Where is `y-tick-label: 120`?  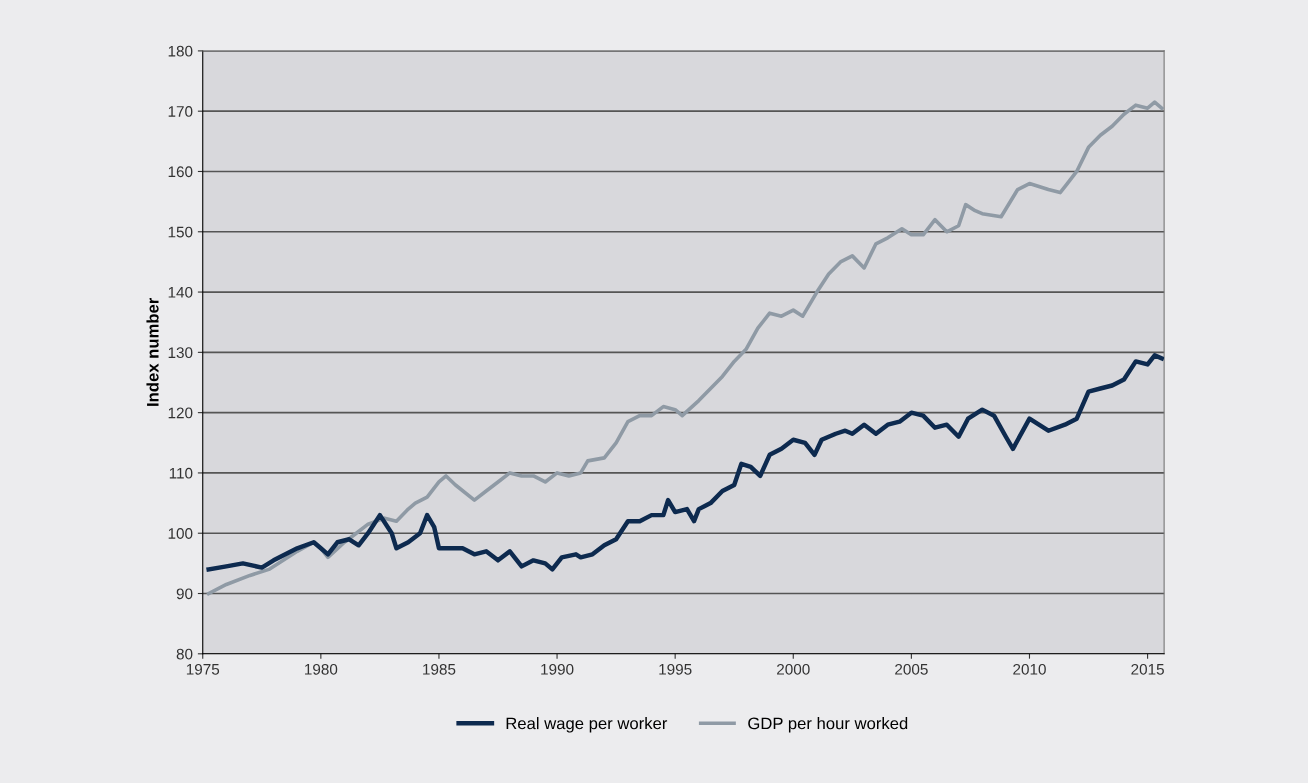
y-tick-label: 120 is located at coordinates (180, 413).